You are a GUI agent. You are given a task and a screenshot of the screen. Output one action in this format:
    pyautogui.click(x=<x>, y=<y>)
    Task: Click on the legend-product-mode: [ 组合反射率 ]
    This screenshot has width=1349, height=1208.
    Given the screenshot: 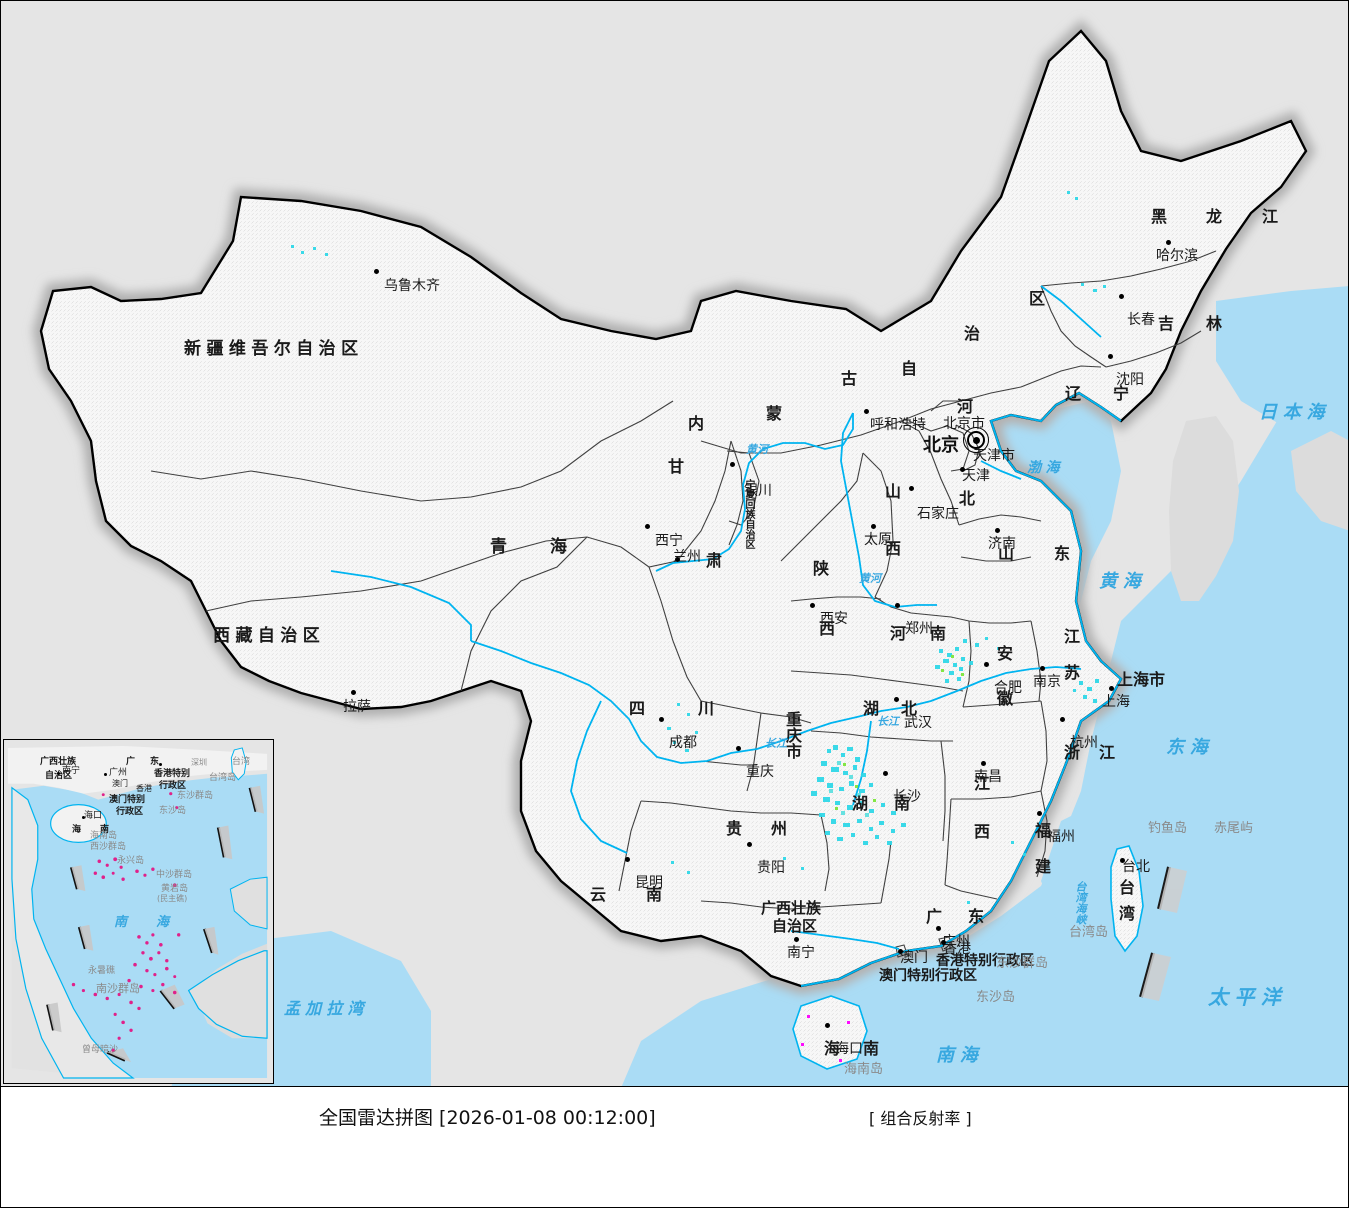 What is the action you would take?
    pyautogui.click(x=920, y=1118)
    